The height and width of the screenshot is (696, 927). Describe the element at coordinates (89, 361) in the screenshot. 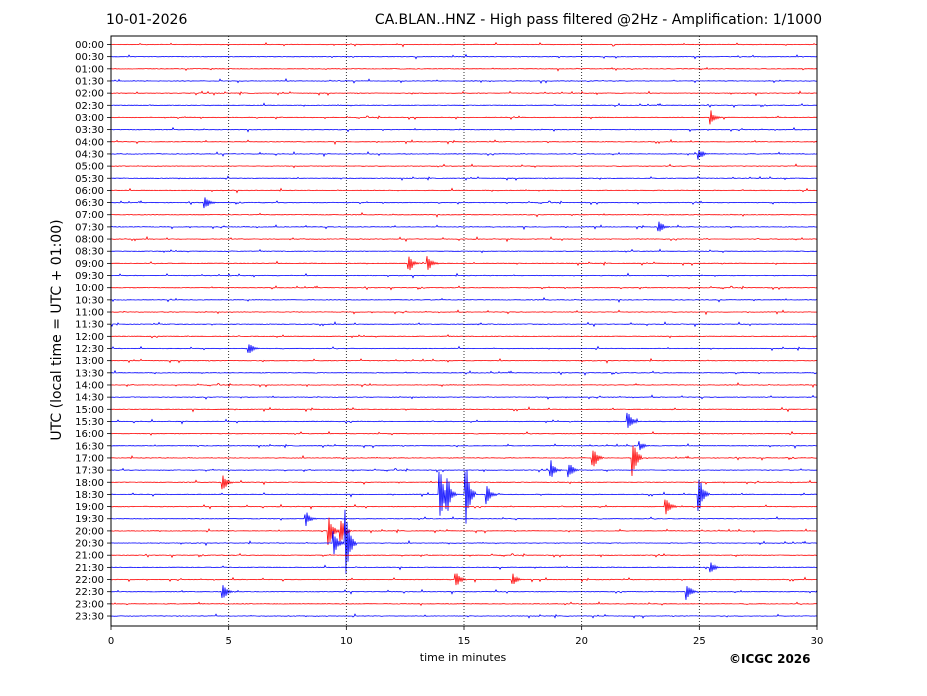

I see `y-tick-label: 13:00` at that location.